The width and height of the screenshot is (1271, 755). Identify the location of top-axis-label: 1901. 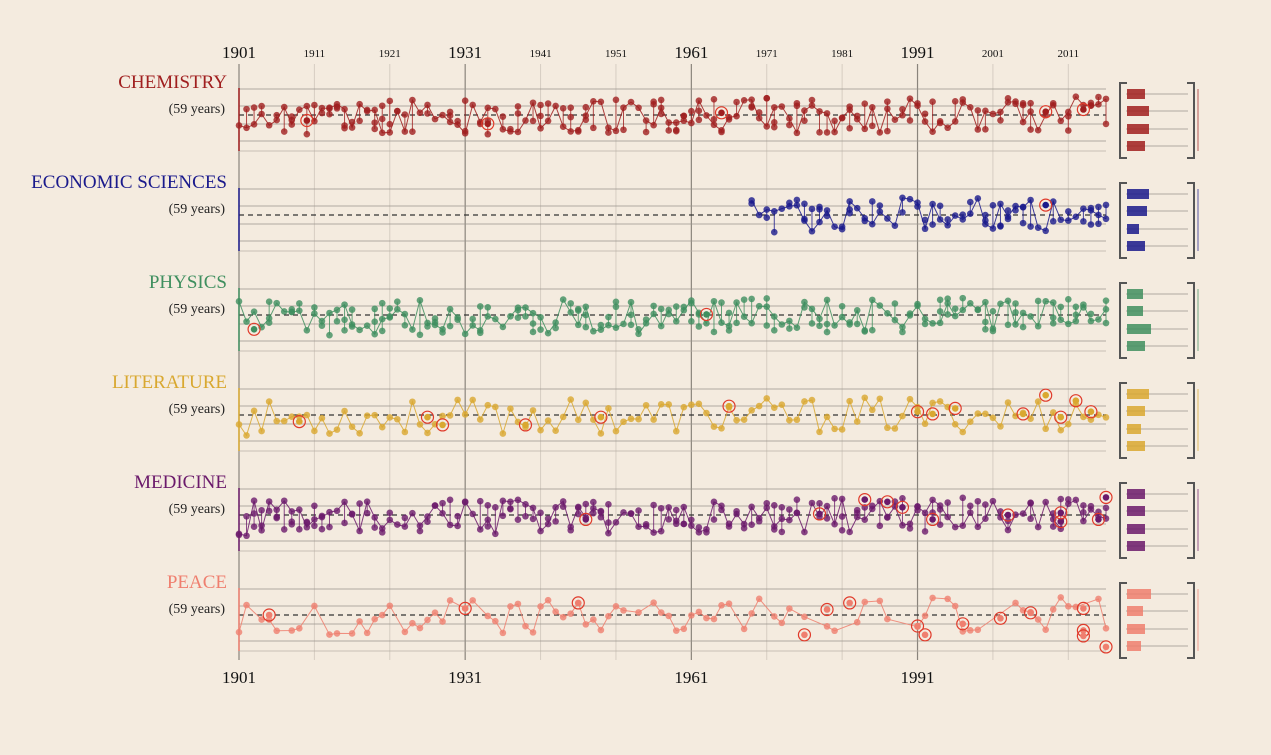
(239, 52).